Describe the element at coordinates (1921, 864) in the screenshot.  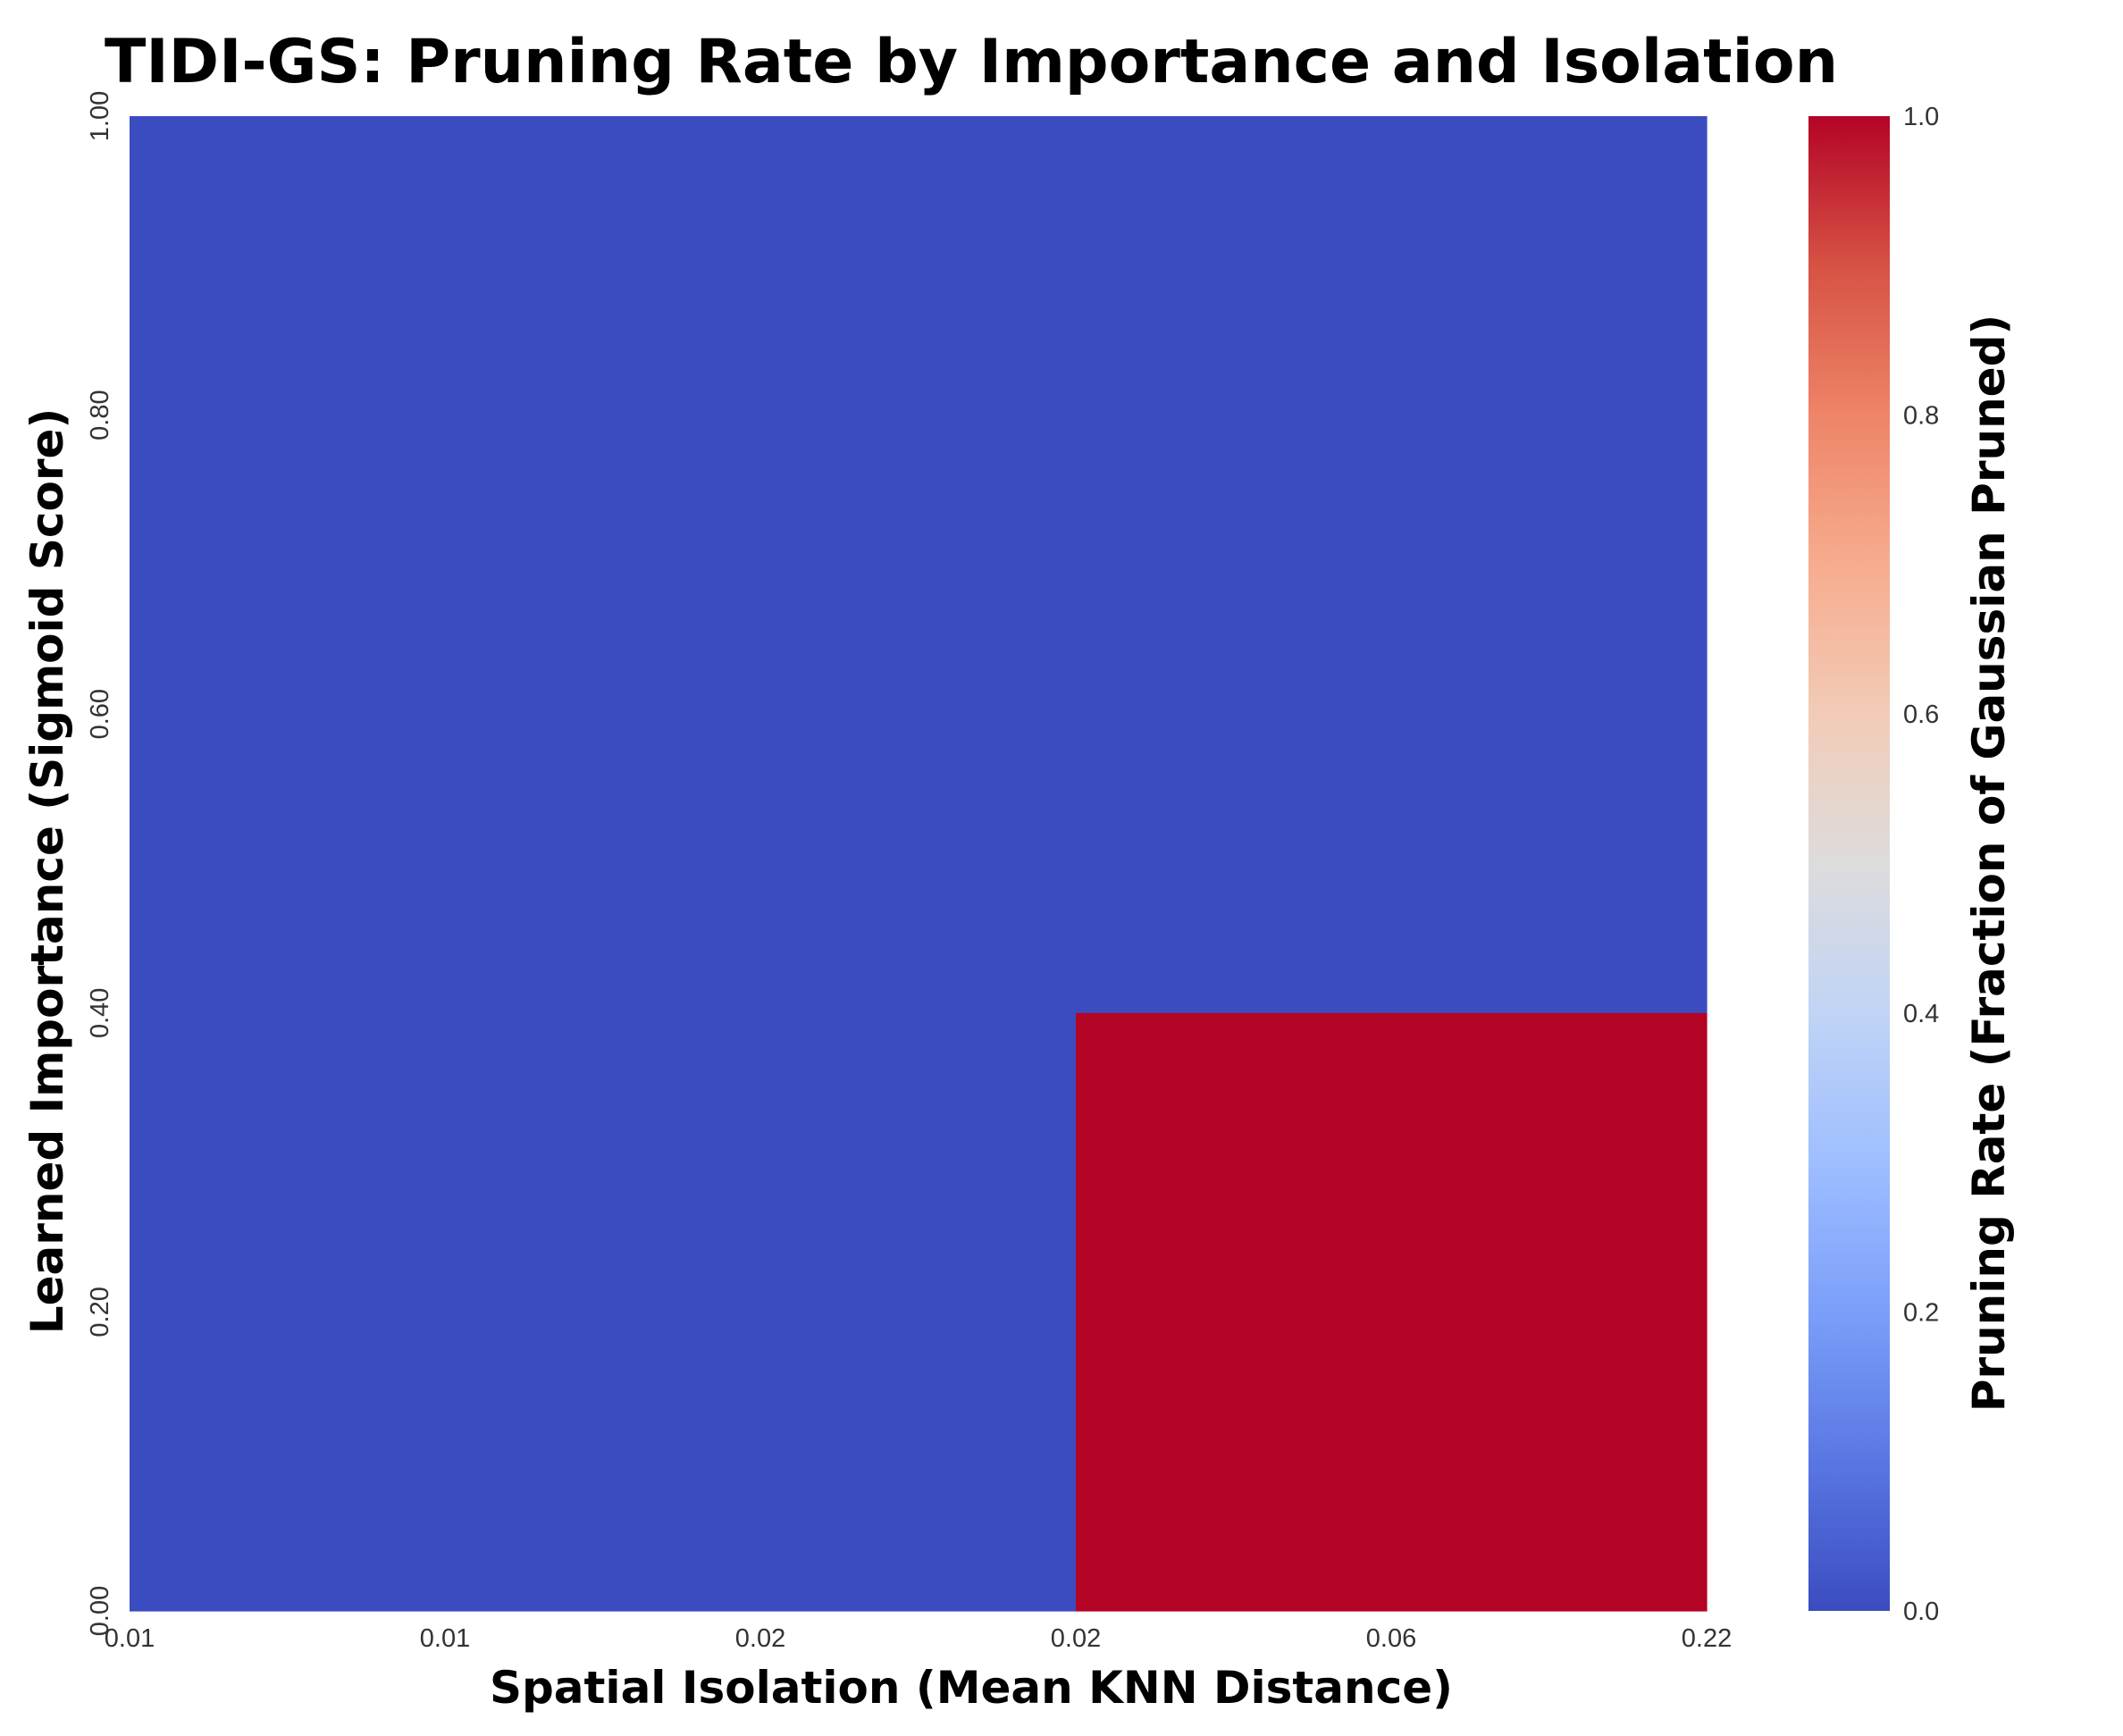
I see `colorbar-ticks: 0.0 0.2 0.4 0.6 0.8 1.0` at that location.